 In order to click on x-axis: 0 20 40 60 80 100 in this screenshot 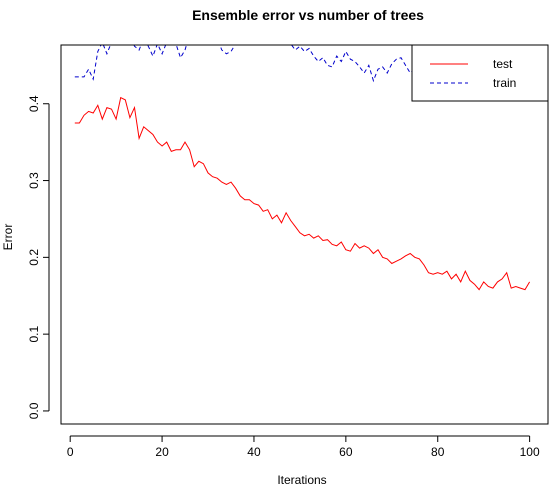, I will do `click(303, 447)`.